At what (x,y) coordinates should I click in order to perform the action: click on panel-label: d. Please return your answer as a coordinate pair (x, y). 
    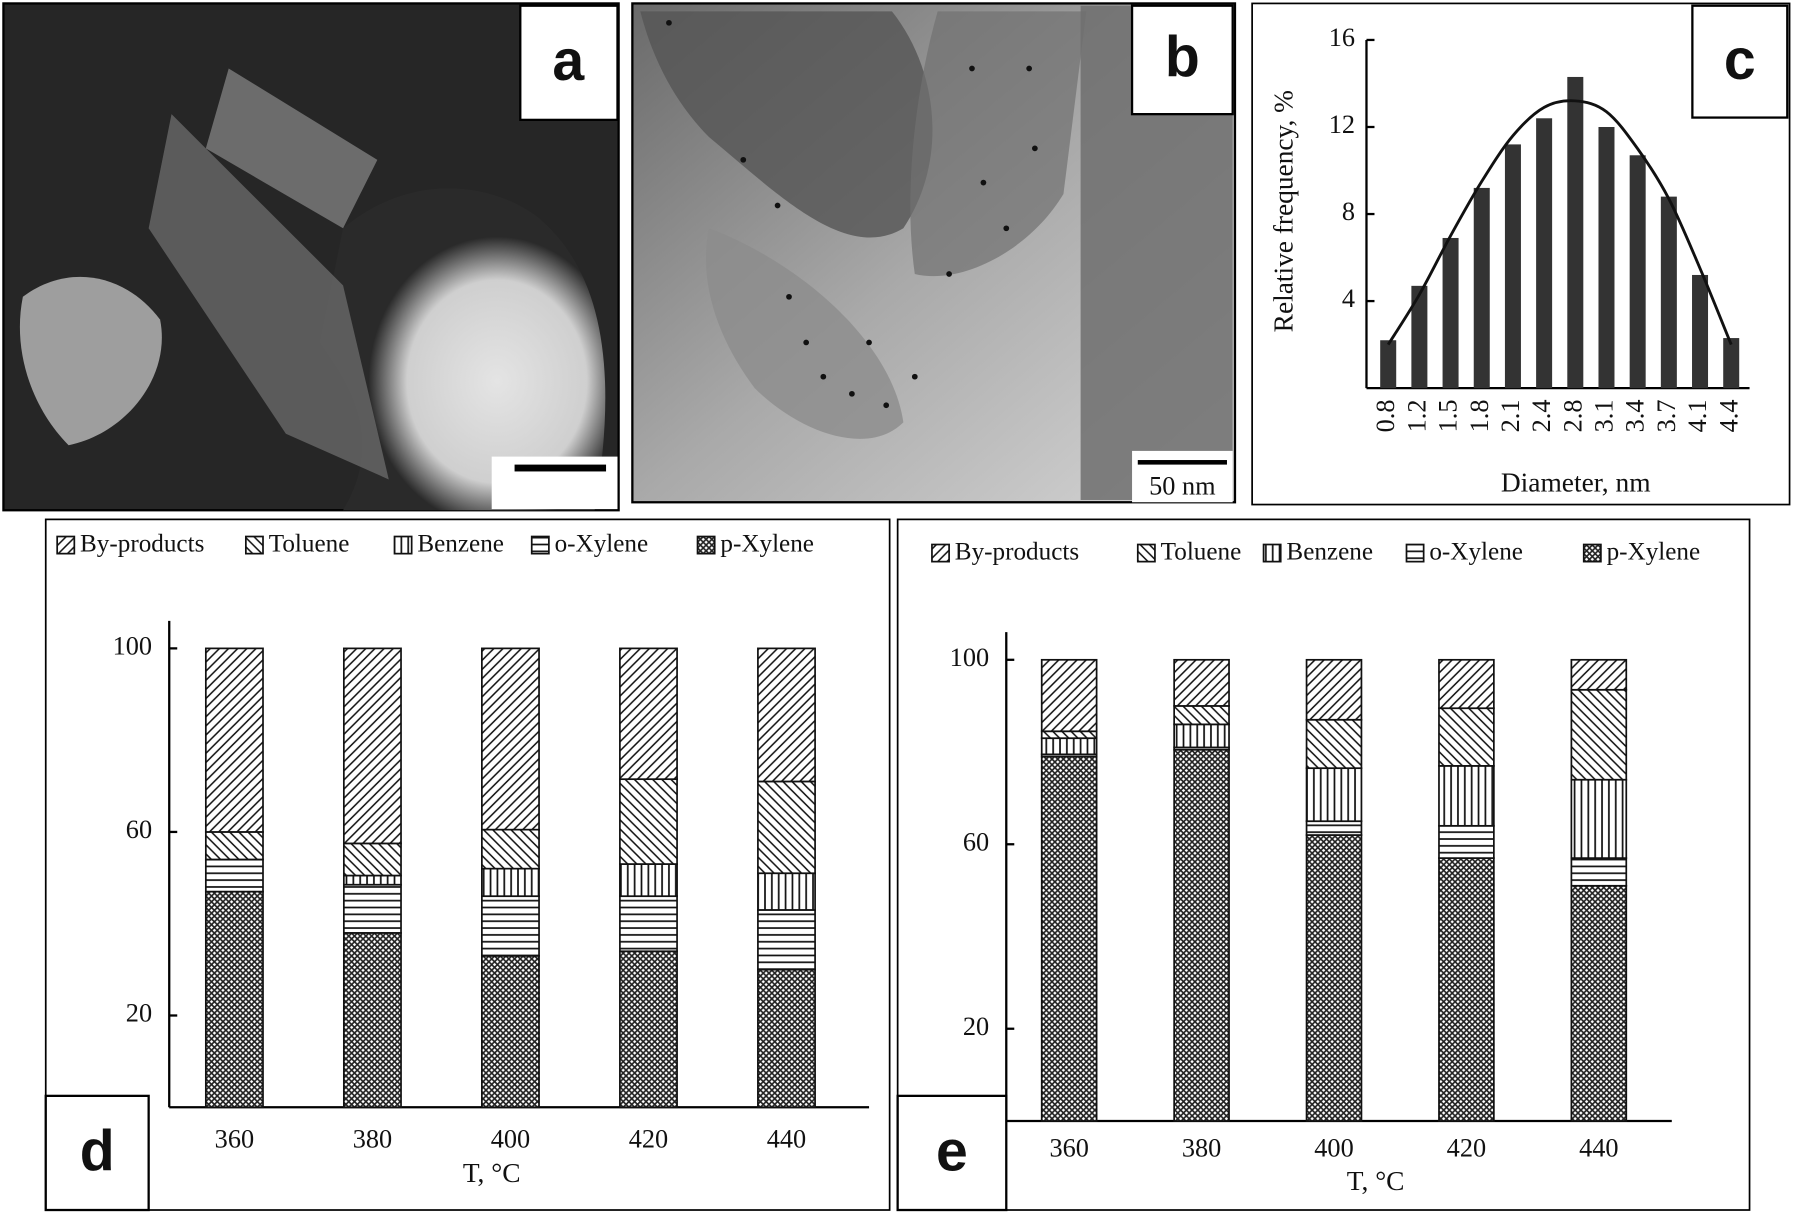
    Looking at the image, I should click on (97, 1151).